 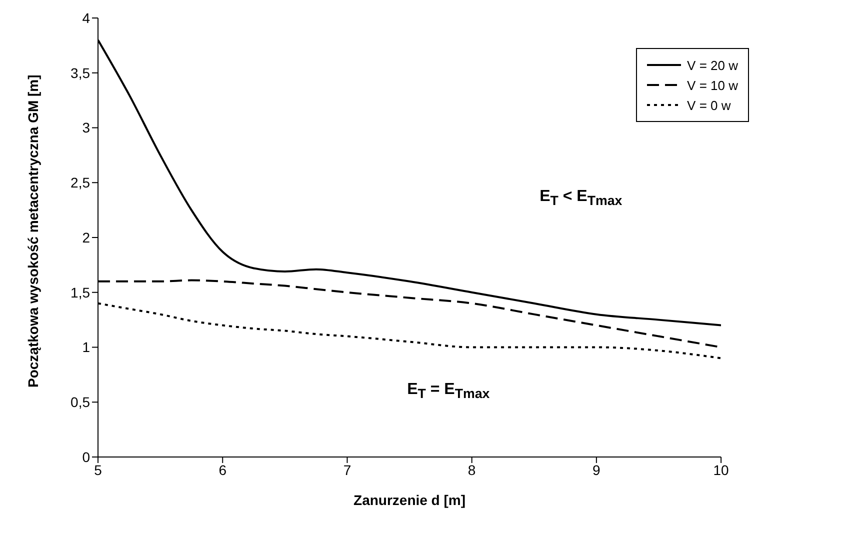 What do you see at coordinates (86, 456) in the screenshot?
I see `y-tick-label: 0` at bounding box center [86, 456].